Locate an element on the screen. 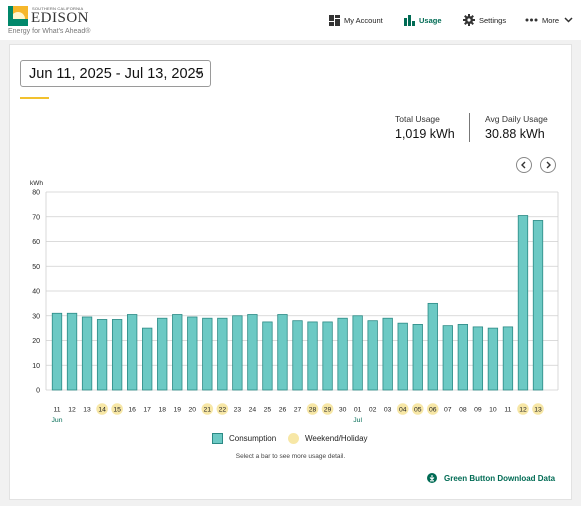 This screenshot has width=581, height=506. next-period-button is located at coordinates (548, 165).